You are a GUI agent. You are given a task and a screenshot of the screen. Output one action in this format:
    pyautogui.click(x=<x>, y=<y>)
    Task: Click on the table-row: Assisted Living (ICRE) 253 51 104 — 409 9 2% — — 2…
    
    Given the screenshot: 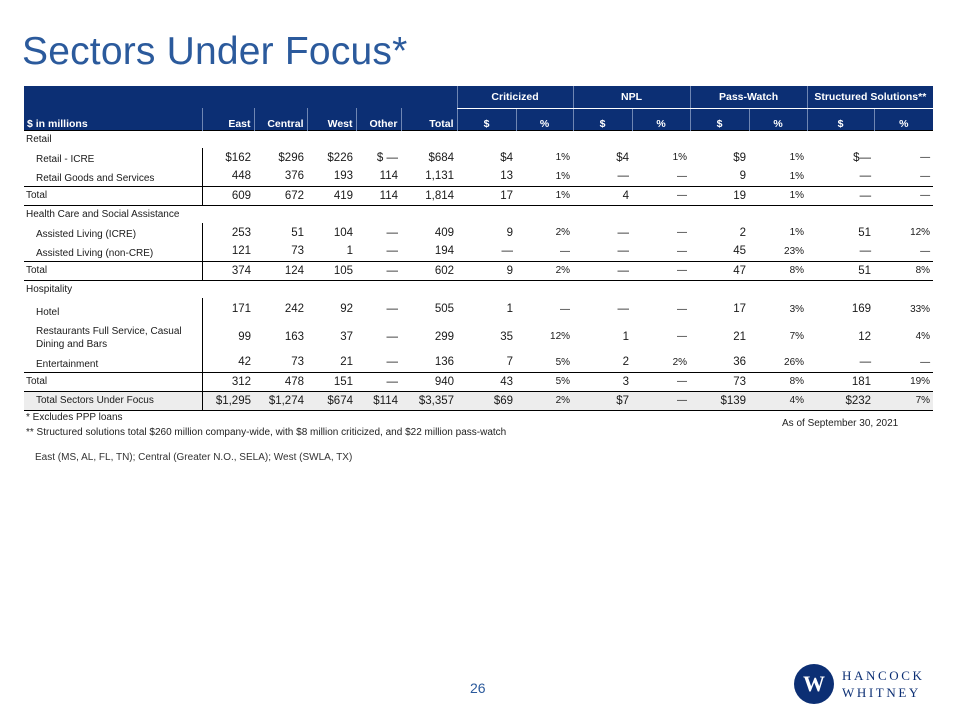 What is the action you would take?
    pyautogui.click(x=478, y=232)
    